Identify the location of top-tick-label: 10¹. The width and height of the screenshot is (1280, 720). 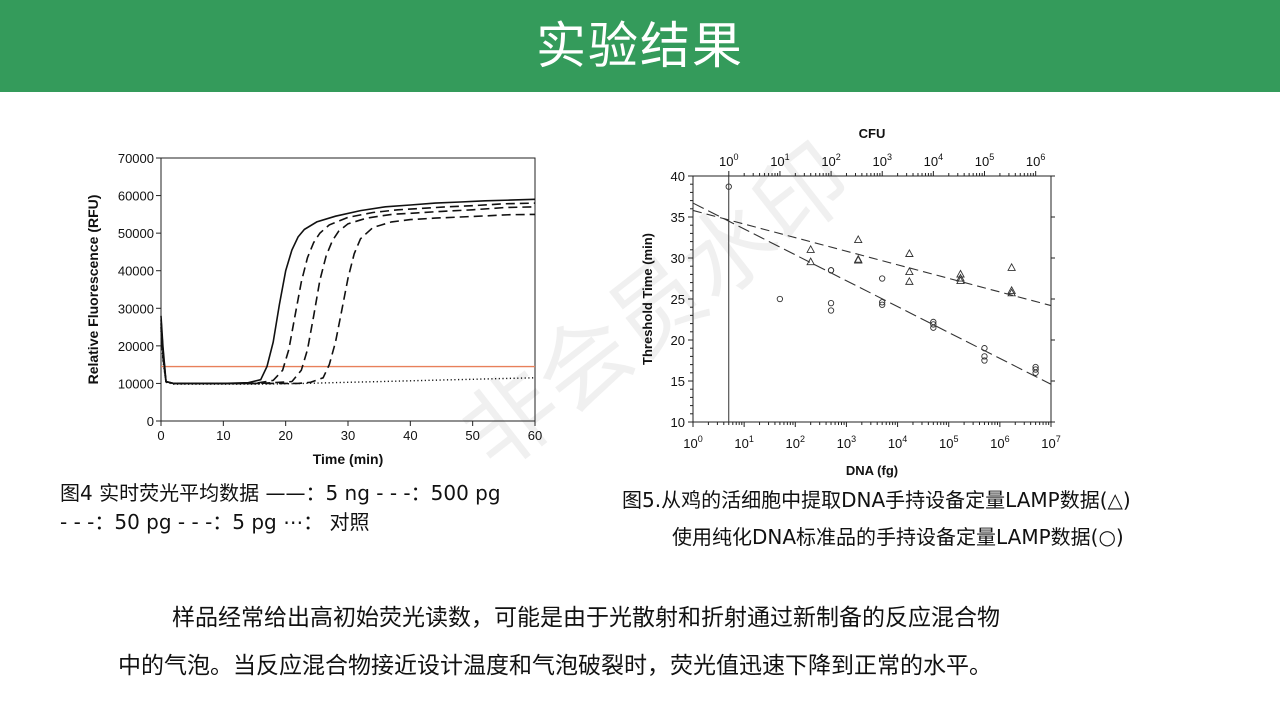
(779, 160).